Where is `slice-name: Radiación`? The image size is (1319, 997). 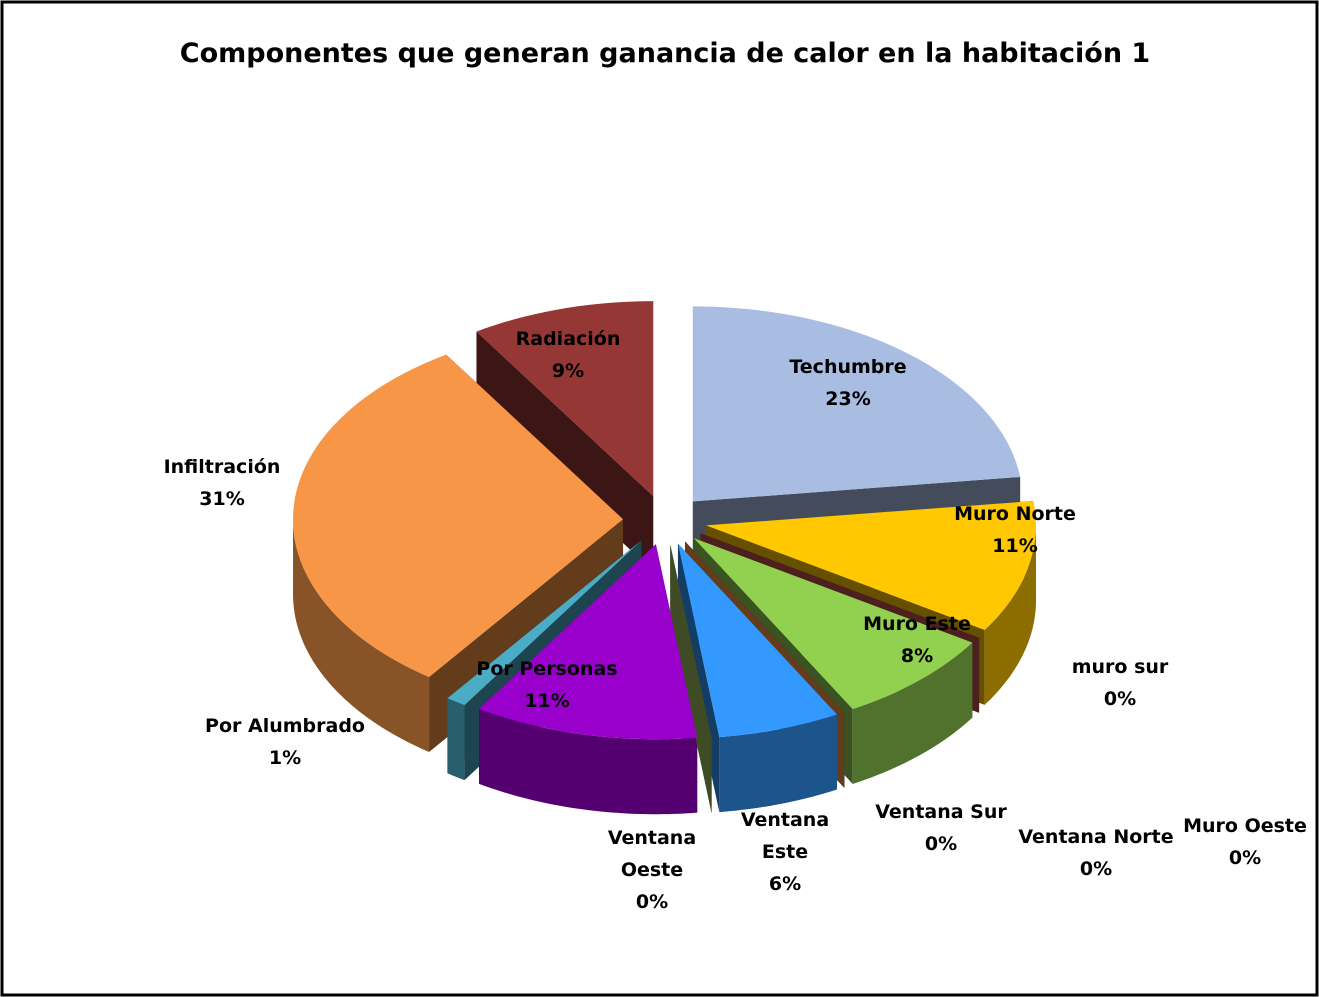 slice-name: Radiación is located at coordinates (568, 339).